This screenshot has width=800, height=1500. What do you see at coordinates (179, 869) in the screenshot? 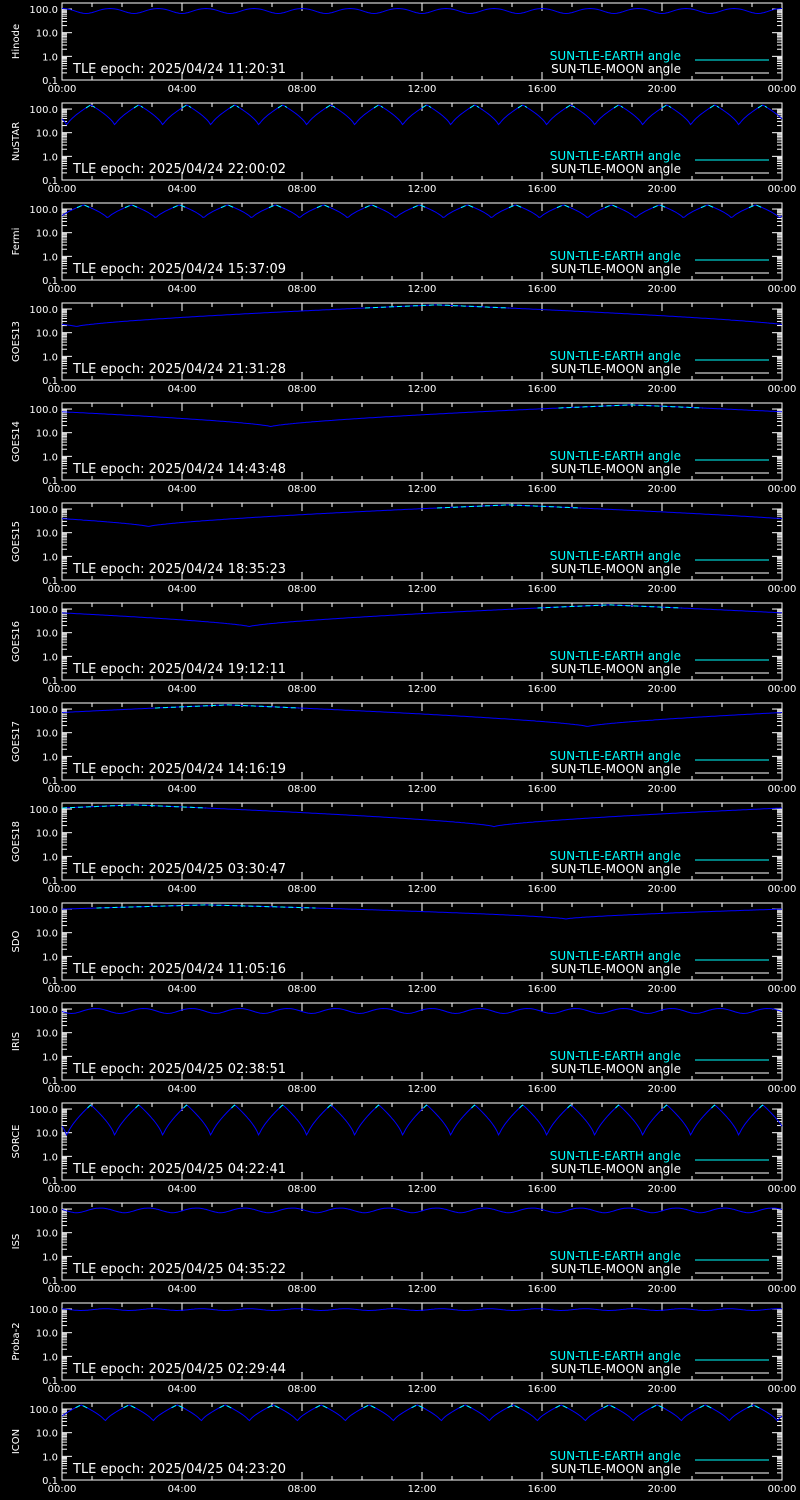
I see `tle-epoch-annotation: TLE epoch: 2025/04/25 03:30:47` at bounding box center [179, 869].